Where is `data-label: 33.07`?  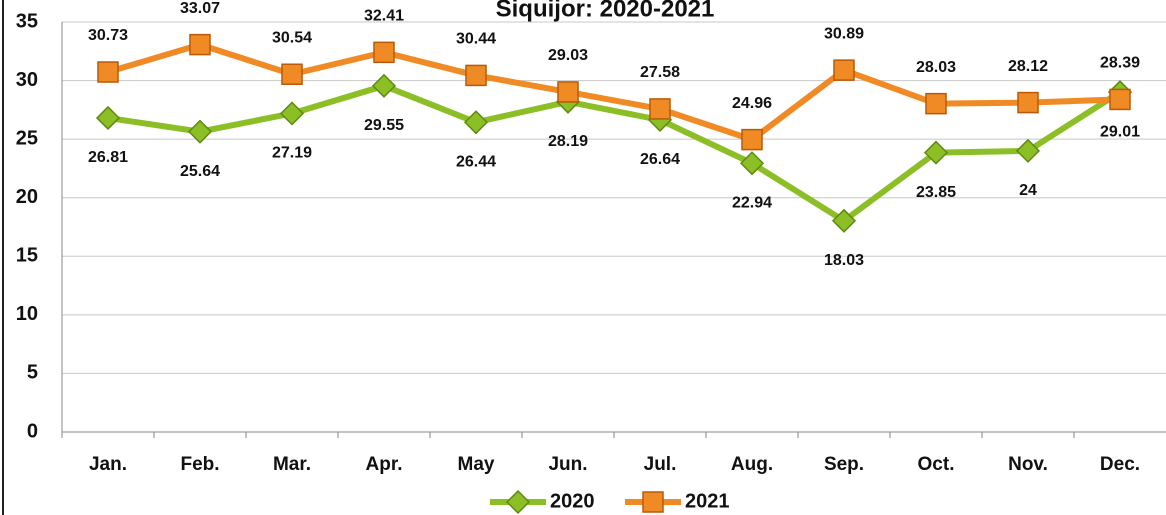 data-label: 33.07 is located at coordinates (200, 8).